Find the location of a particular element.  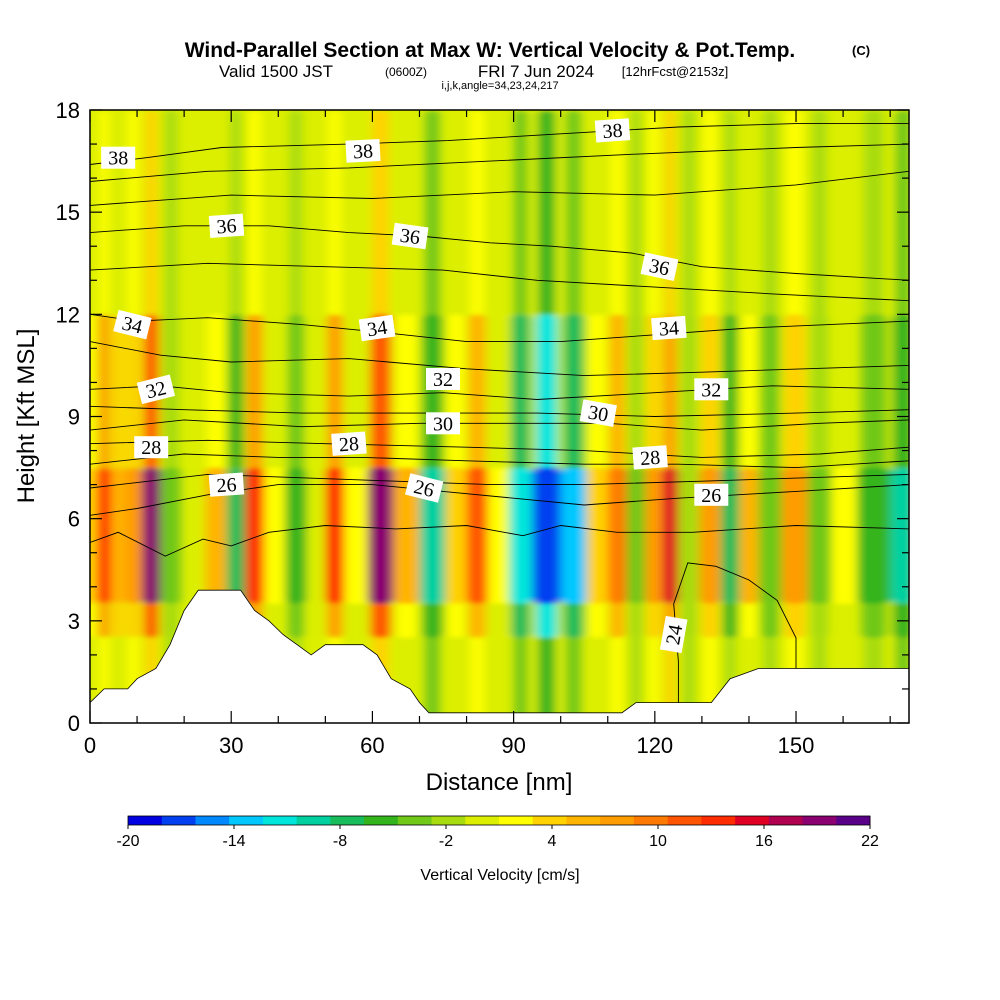

colorbar-frame is located at coordinates (499, 820).